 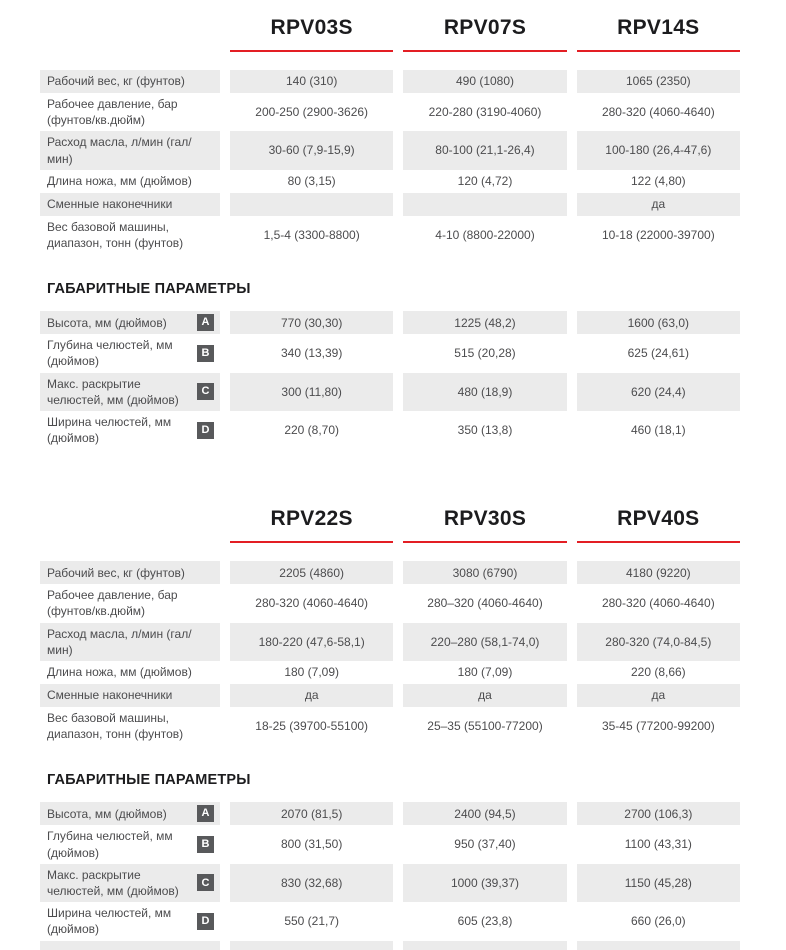 What do you see at coordinates (485, 519) in the screenshot?
I see `model-name: RPV30S` at bounding box center [485, 519].